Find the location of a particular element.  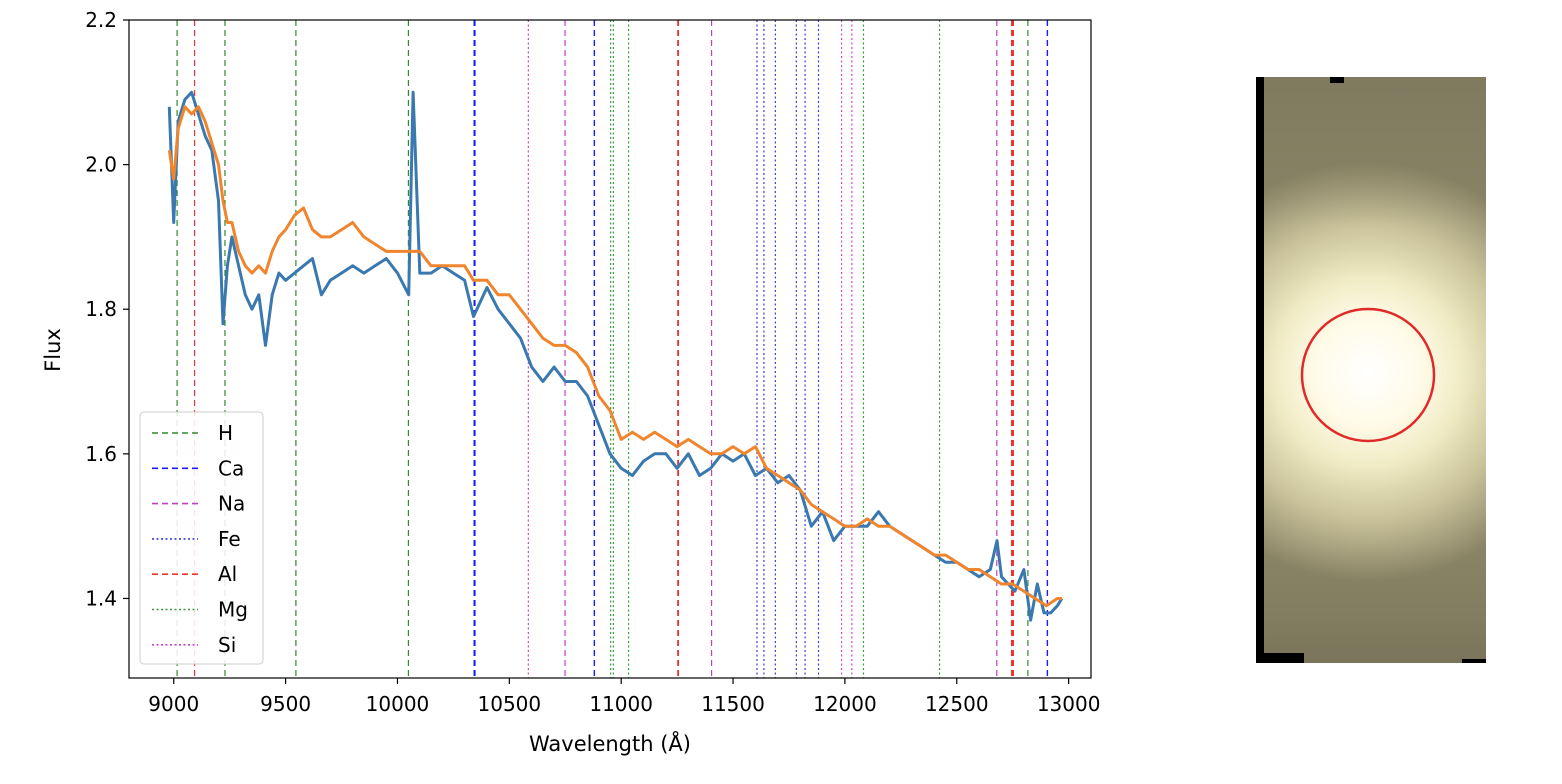

legend-label-al: Al is located at coordinates (227, 574).